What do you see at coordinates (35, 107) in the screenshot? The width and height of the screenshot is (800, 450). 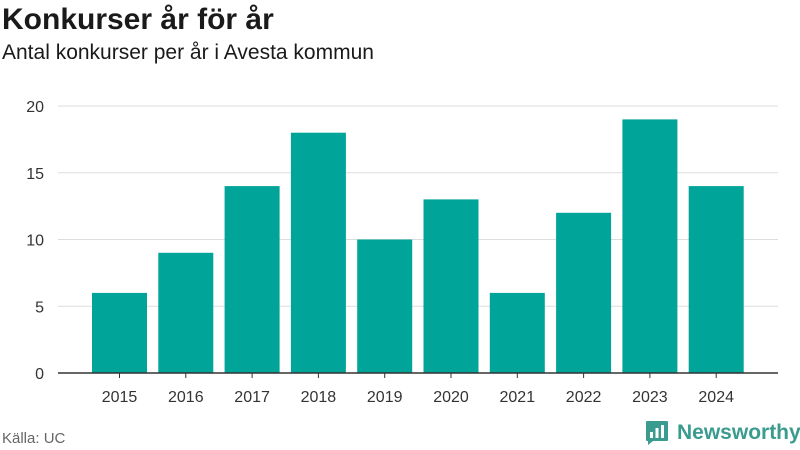 I see `y-tick-label: 20` at bounding box center [35, 107].